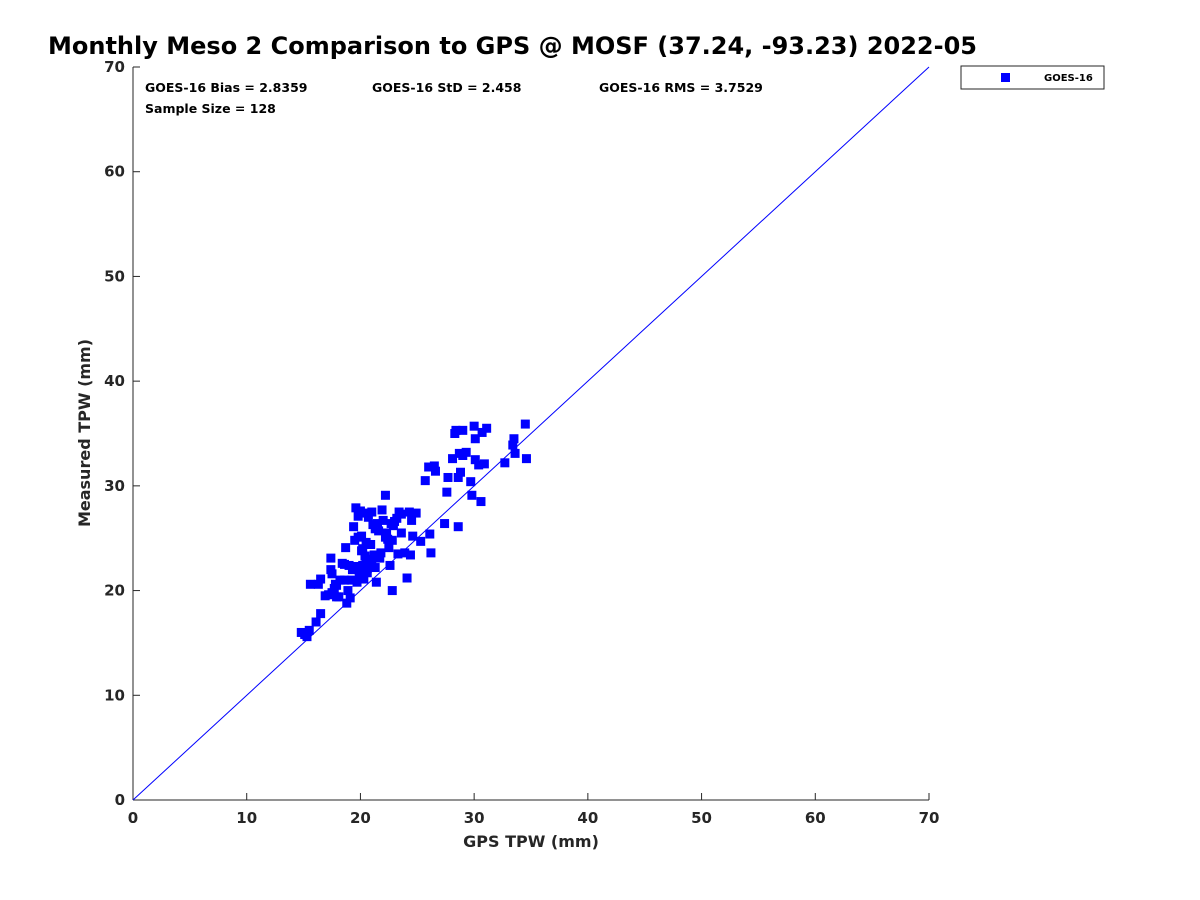 The image size is (1200, 900). I want to click on x-tick-label-4: 40, so click(587, 818).